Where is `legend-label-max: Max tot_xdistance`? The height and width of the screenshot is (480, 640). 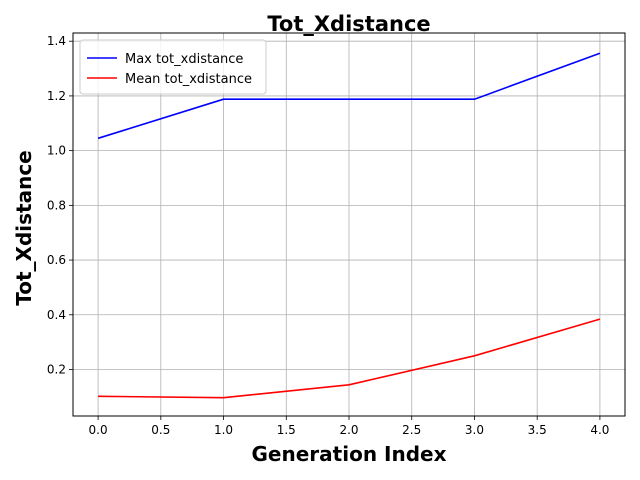
legend-label-max: Max tot_xdistance is located at coordinates (184, 59).